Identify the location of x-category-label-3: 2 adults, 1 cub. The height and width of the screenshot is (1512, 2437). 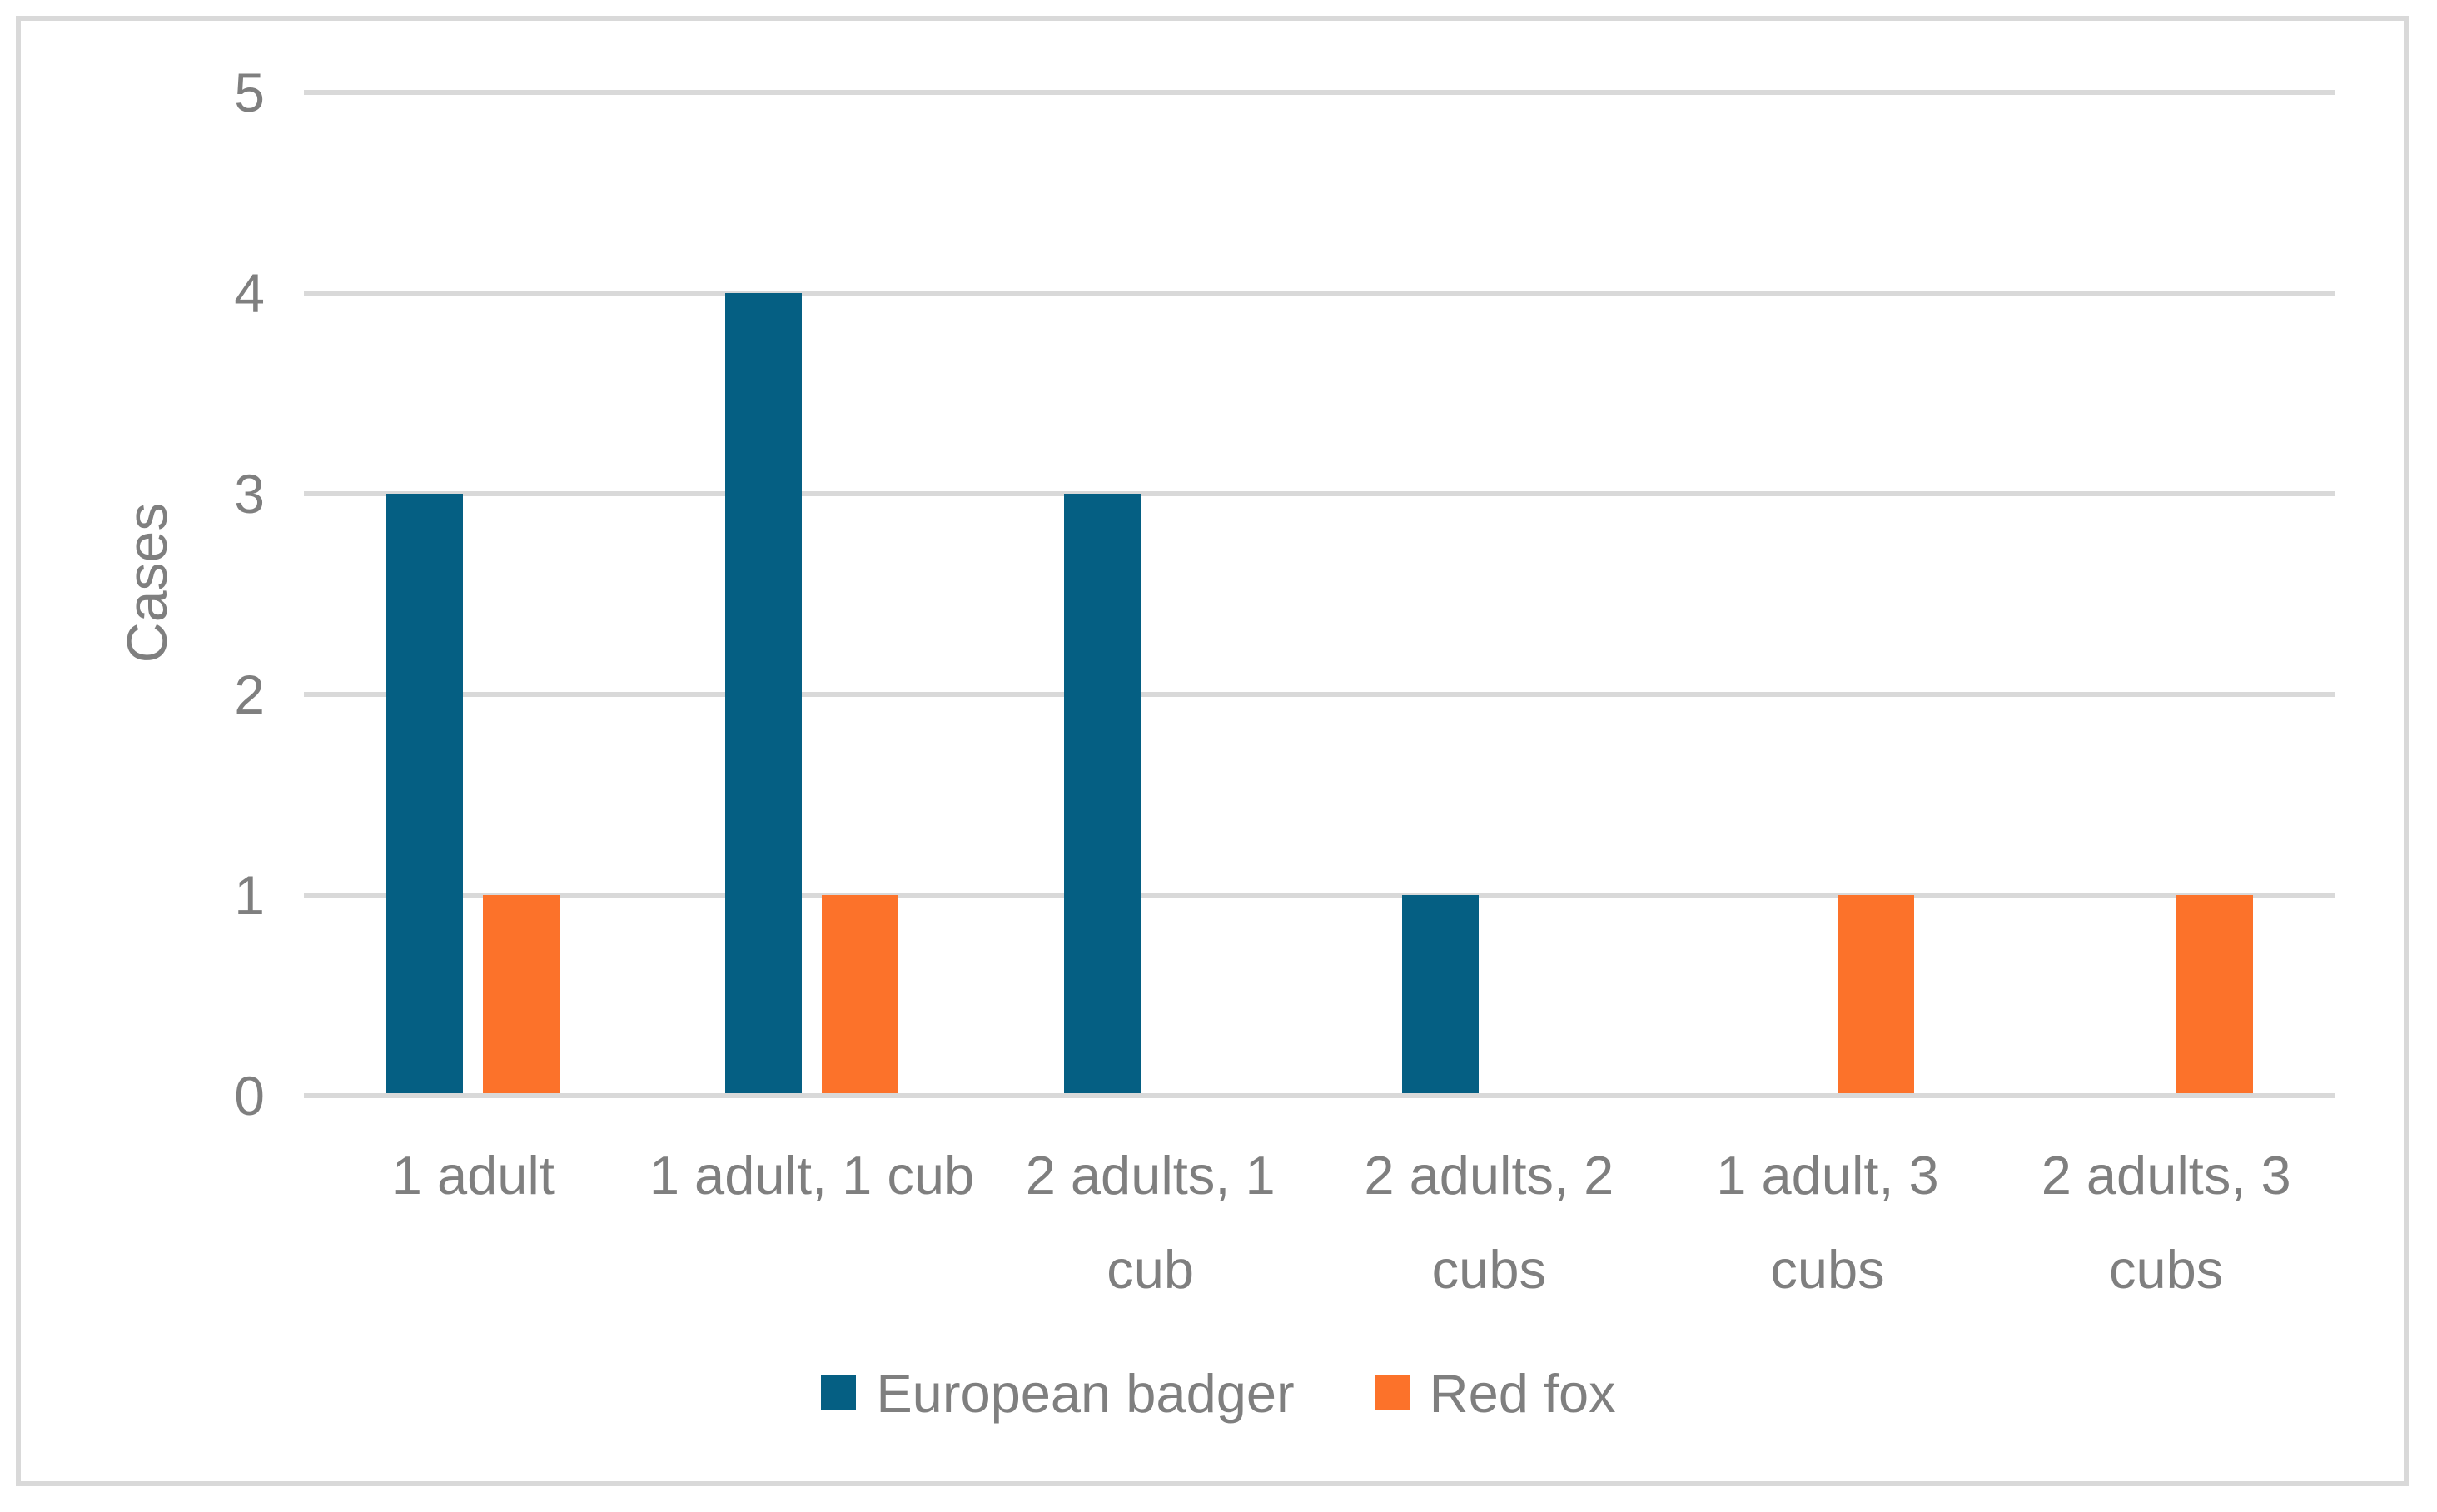
(1150, 1222).